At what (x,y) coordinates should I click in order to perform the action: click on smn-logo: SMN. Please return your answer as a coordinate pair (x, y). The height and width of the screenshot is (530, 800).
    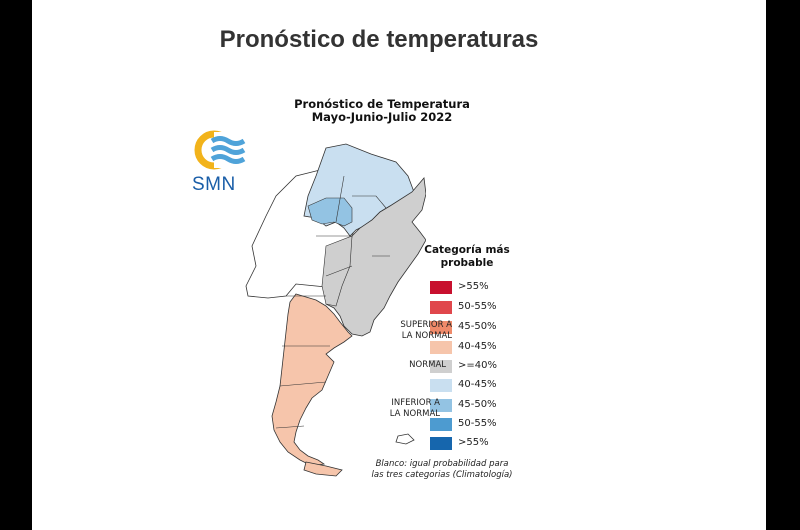
    Looking at the image, I should click on (223, 165).